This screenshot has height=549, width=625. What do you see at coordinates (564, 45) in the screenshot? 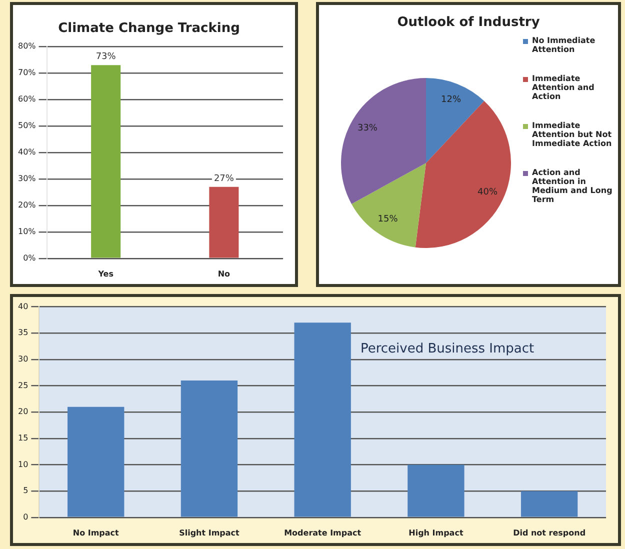
I see `legend-label: No Immediate Attention` at bounding box center [564, 45].